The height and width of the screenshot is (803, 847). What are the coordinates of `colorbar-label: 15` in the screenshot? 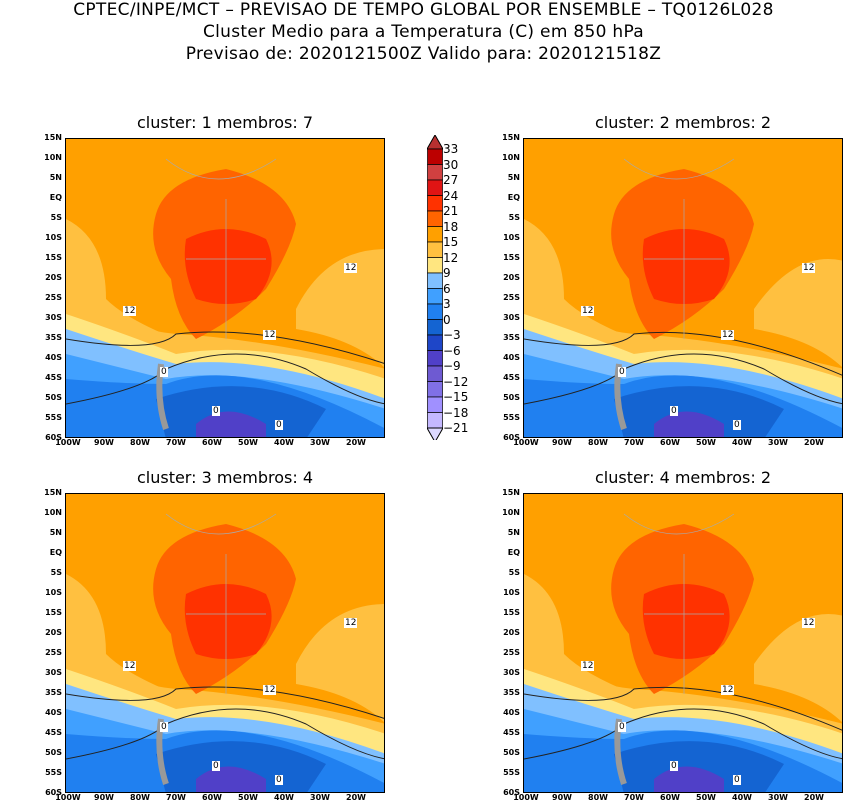 It's located at (451, 242).